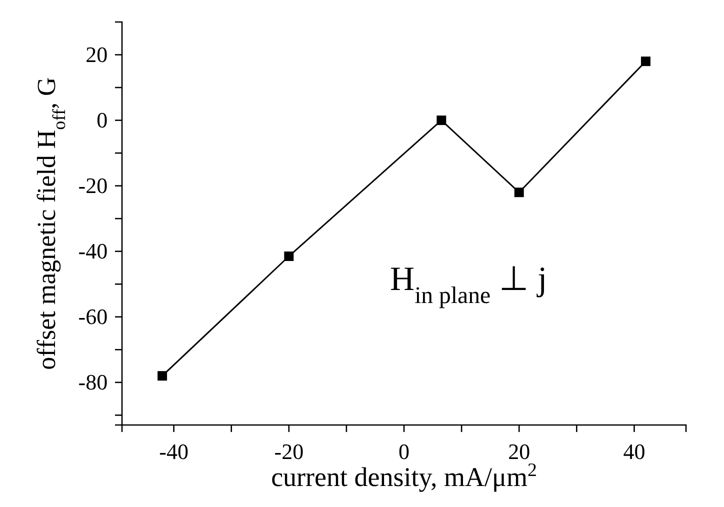  I want to click on y-tick-label: 20, so click(97, 54).